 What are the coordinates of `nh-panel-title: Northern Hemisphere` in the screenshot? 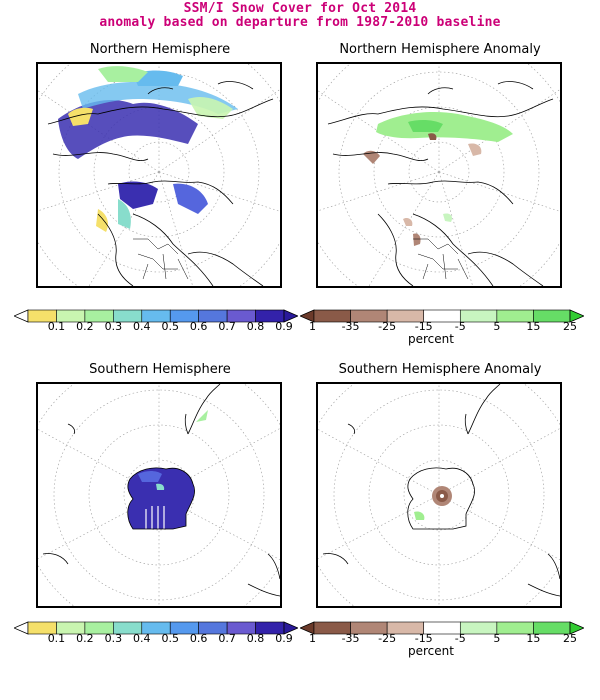 It's located at (160, 49).